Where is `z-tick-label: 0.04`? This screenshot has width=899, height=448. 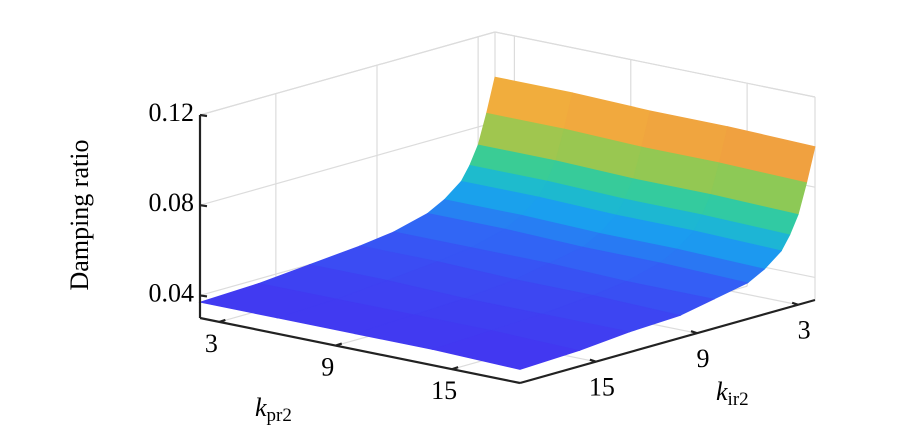 z-tick-label: 0.04 is located at coordinates (172, 292).